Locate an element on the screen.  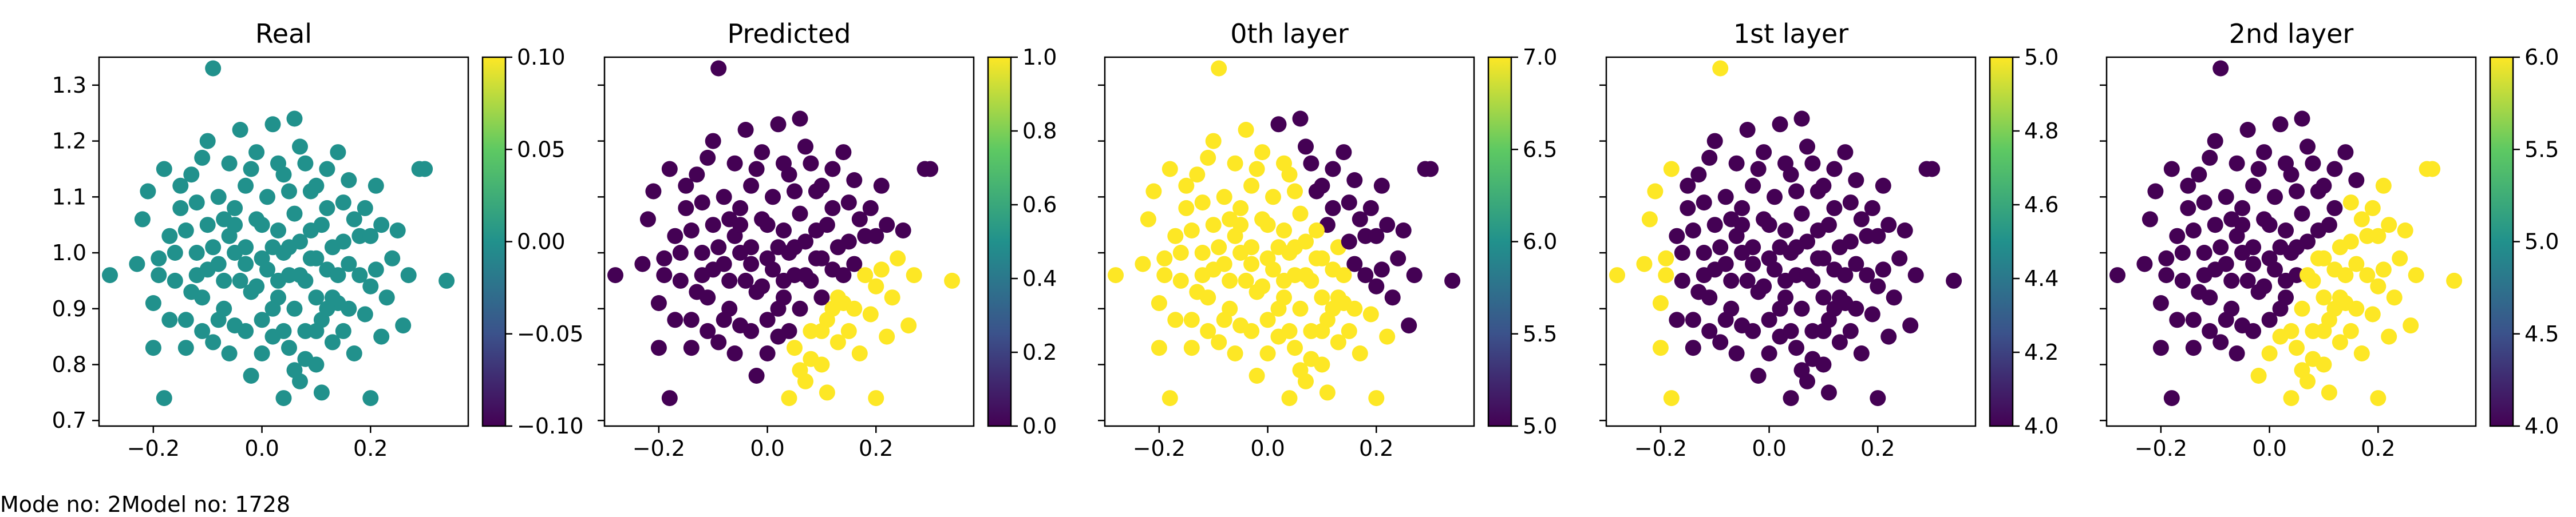
y-tick-label: 0.7 is located at coordinates (69, 420).